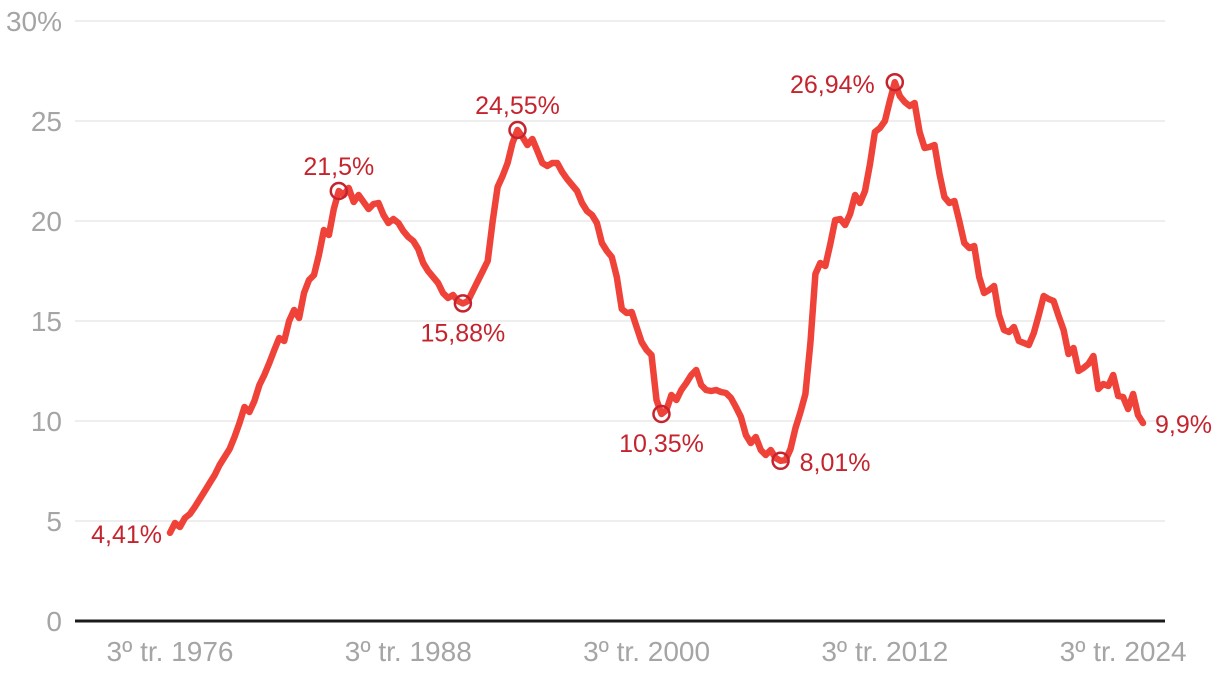 The width and height of the screenshot is (1220, 685). What do you see at coordinates (46, 221) in the screenshot?
I see `y-axis-tick-label: 20` at bounding box center [46, 221].